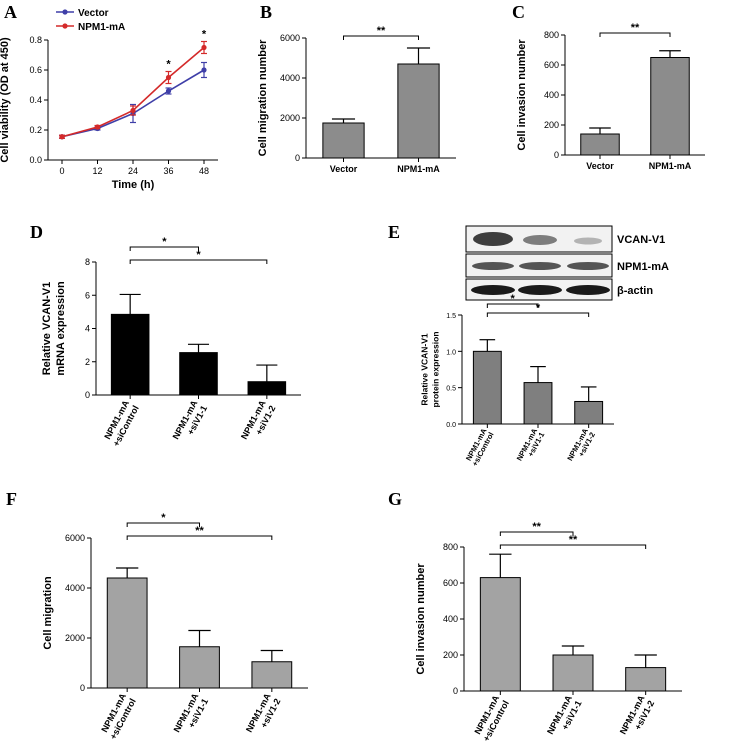 The image size is (754, 755). What do you see at coordinates (35, 40) in the screenshot?
I see `y-tick-label: 0.8` at bounding box center [35, 40].